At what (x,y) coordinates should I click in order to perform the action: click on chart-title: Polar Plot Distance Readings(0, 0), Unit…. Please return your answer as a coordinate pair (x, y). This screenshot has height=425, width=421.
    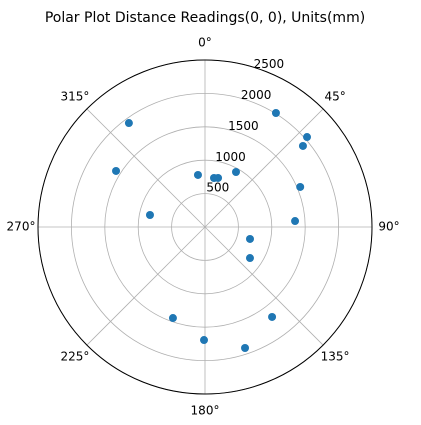
    Looking at the image, I should click on (205, 18).